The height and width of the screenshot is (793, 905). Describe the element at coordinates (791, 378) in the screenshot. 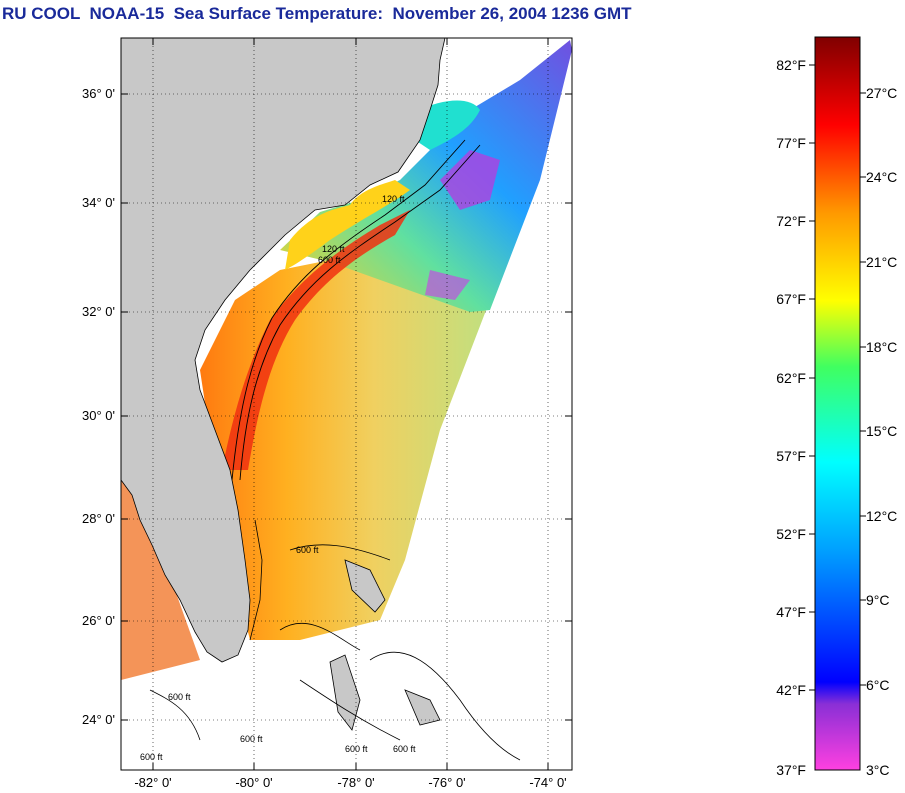

I see `colorbar-label-f: 62°F` at that location.